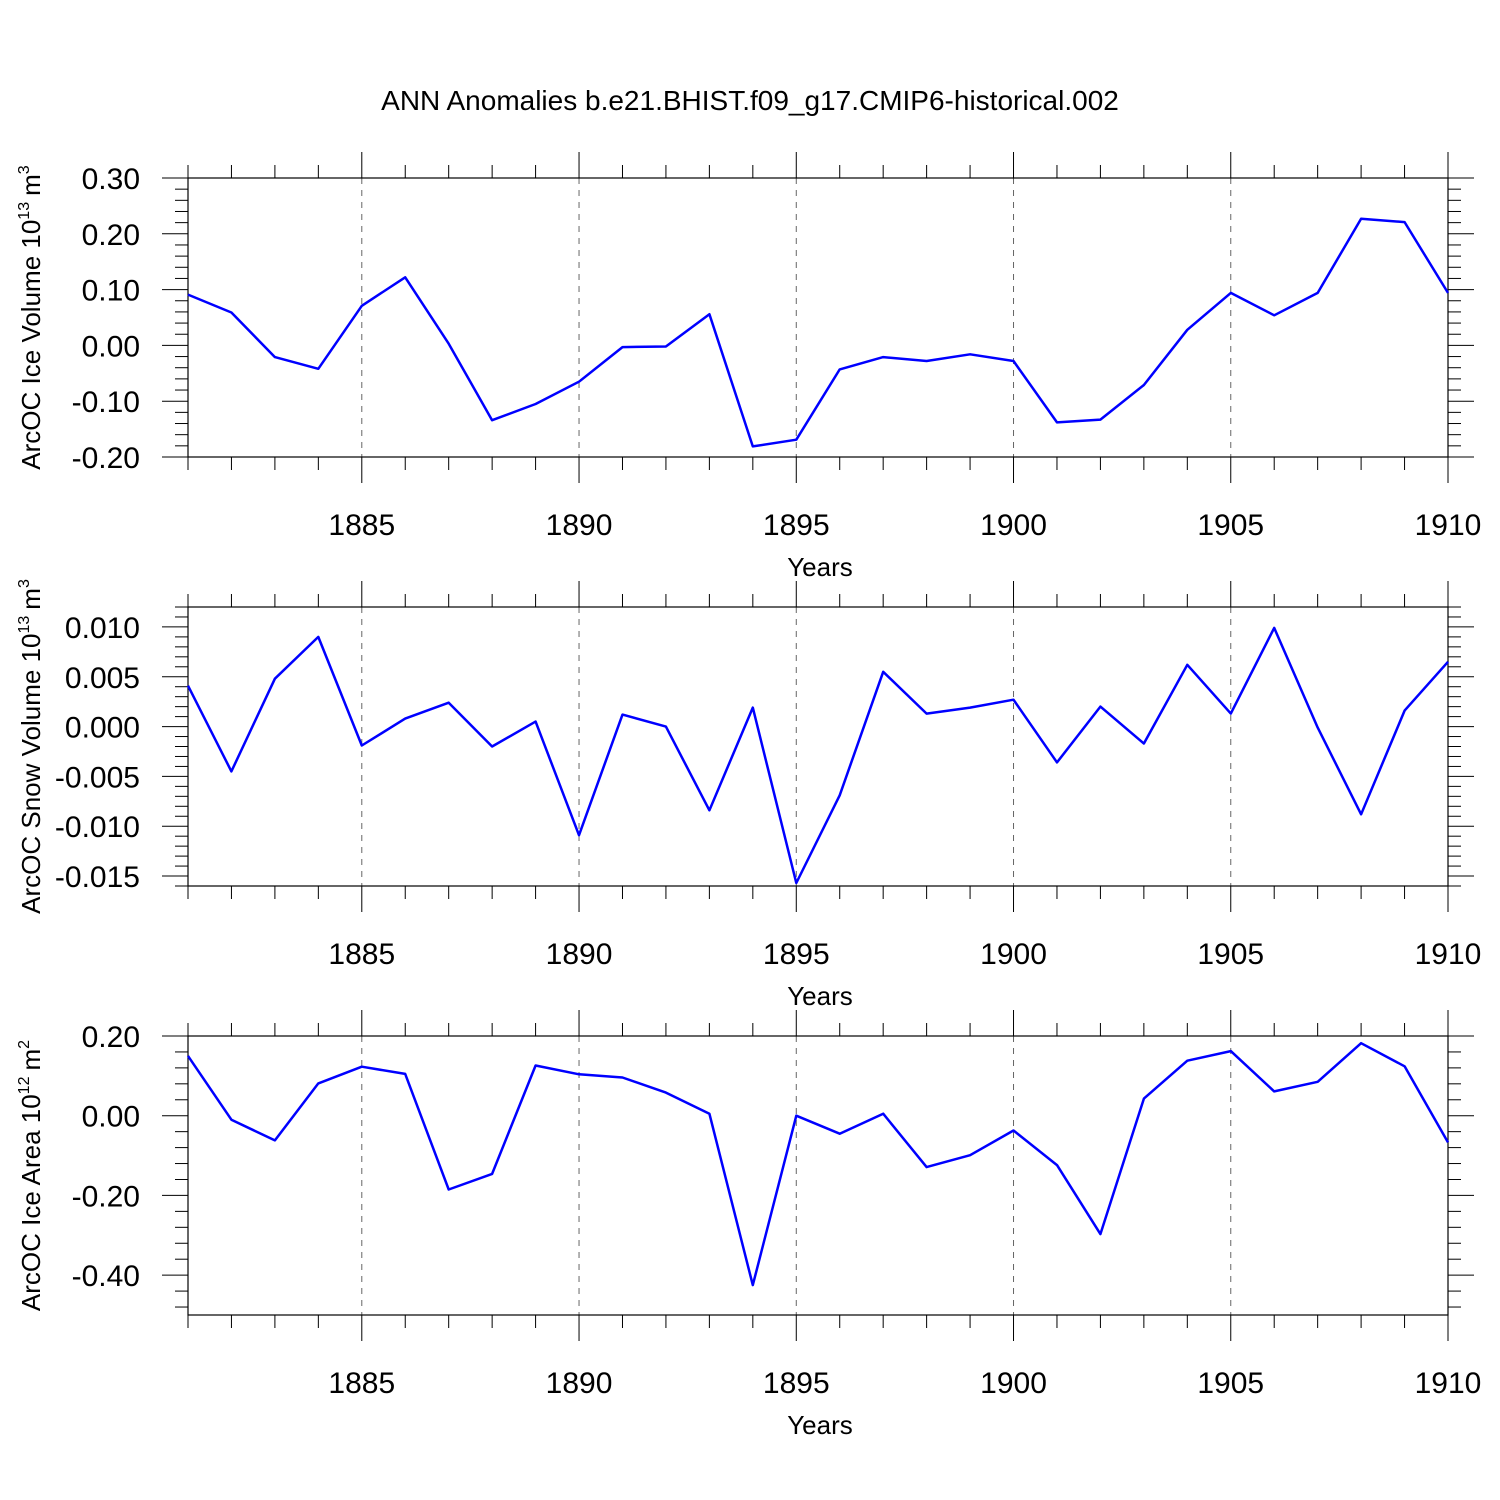 The image size is (1500, 1500). Describe the element at coordinates (31, 774) in the screenshot. I see `y-axis-label-main: ArcOC Snow Volume 10` at that location.